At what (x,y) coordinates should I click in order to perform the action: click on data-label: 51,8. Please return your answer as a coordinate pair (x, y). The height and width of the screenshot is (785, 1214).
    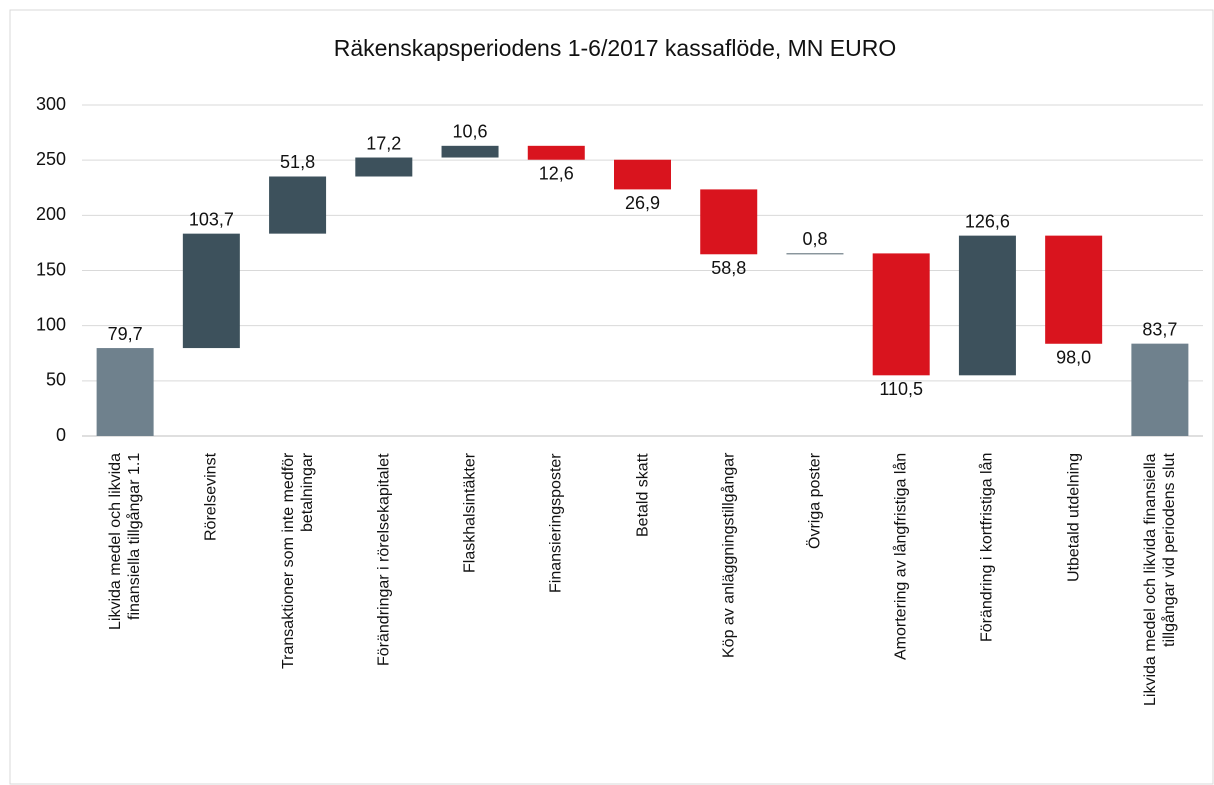
    Looking at the image, I should click on (297, 162).